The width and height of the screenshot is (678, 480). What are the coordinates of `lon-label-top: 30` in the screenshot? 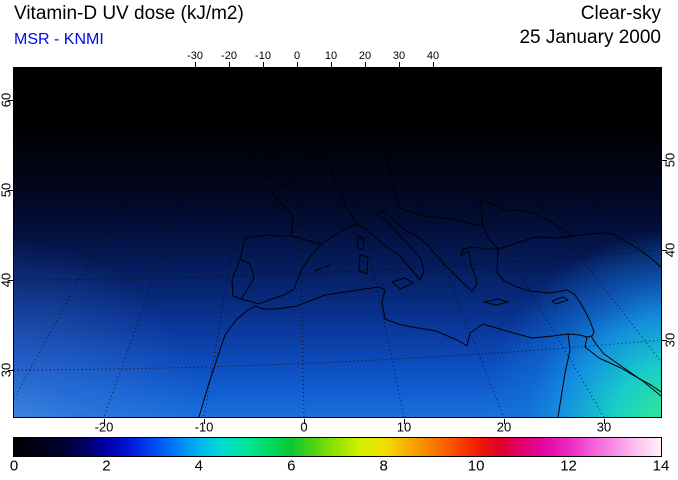 It's located at (399, 56).